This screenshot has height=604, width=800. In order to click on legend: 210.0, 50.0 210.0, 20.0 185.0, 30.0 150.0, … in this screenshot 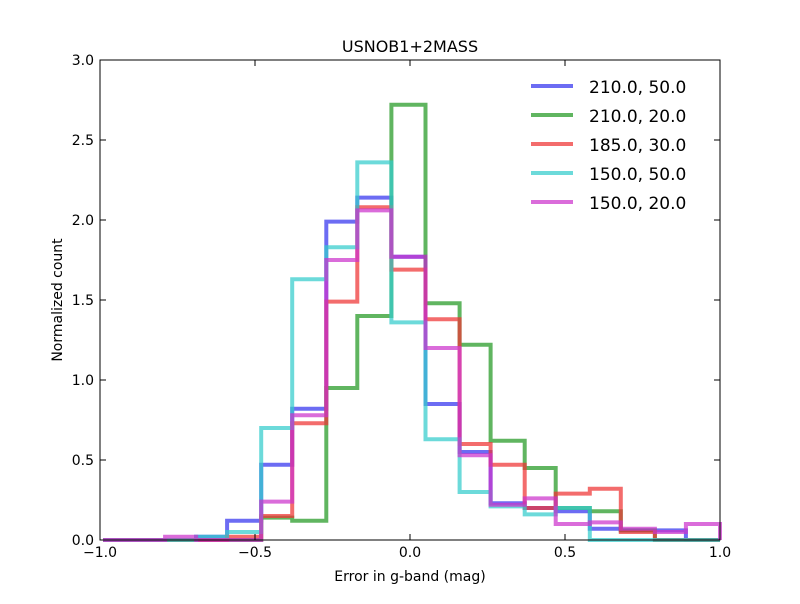, I will do `click(608, 146)`.